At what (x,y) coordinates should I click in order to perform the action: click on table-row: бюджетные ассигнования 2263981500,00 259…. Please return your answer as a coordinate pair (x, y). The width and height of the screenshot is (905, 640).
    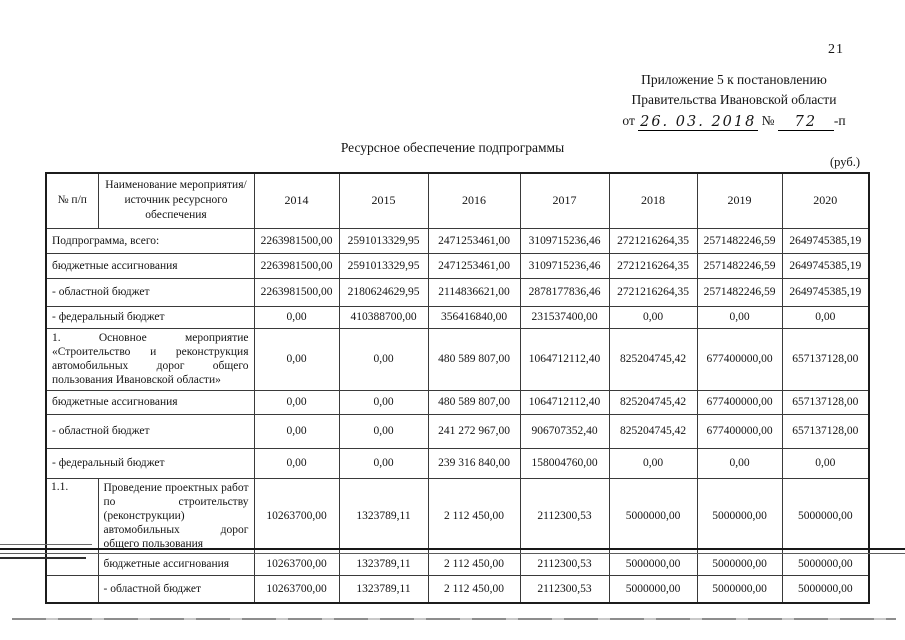
    Looking at the image, I should click on (457, 265).